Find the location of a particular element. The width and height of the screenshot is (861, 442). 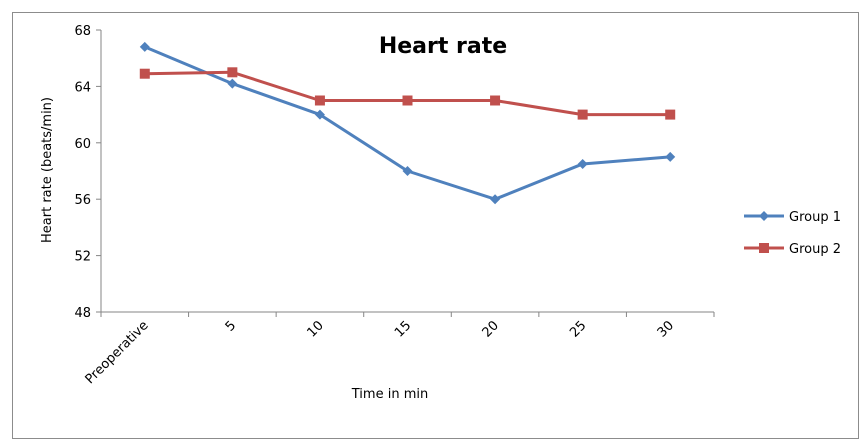

y-tick-label: 52 is located at coordinates (82, 257).